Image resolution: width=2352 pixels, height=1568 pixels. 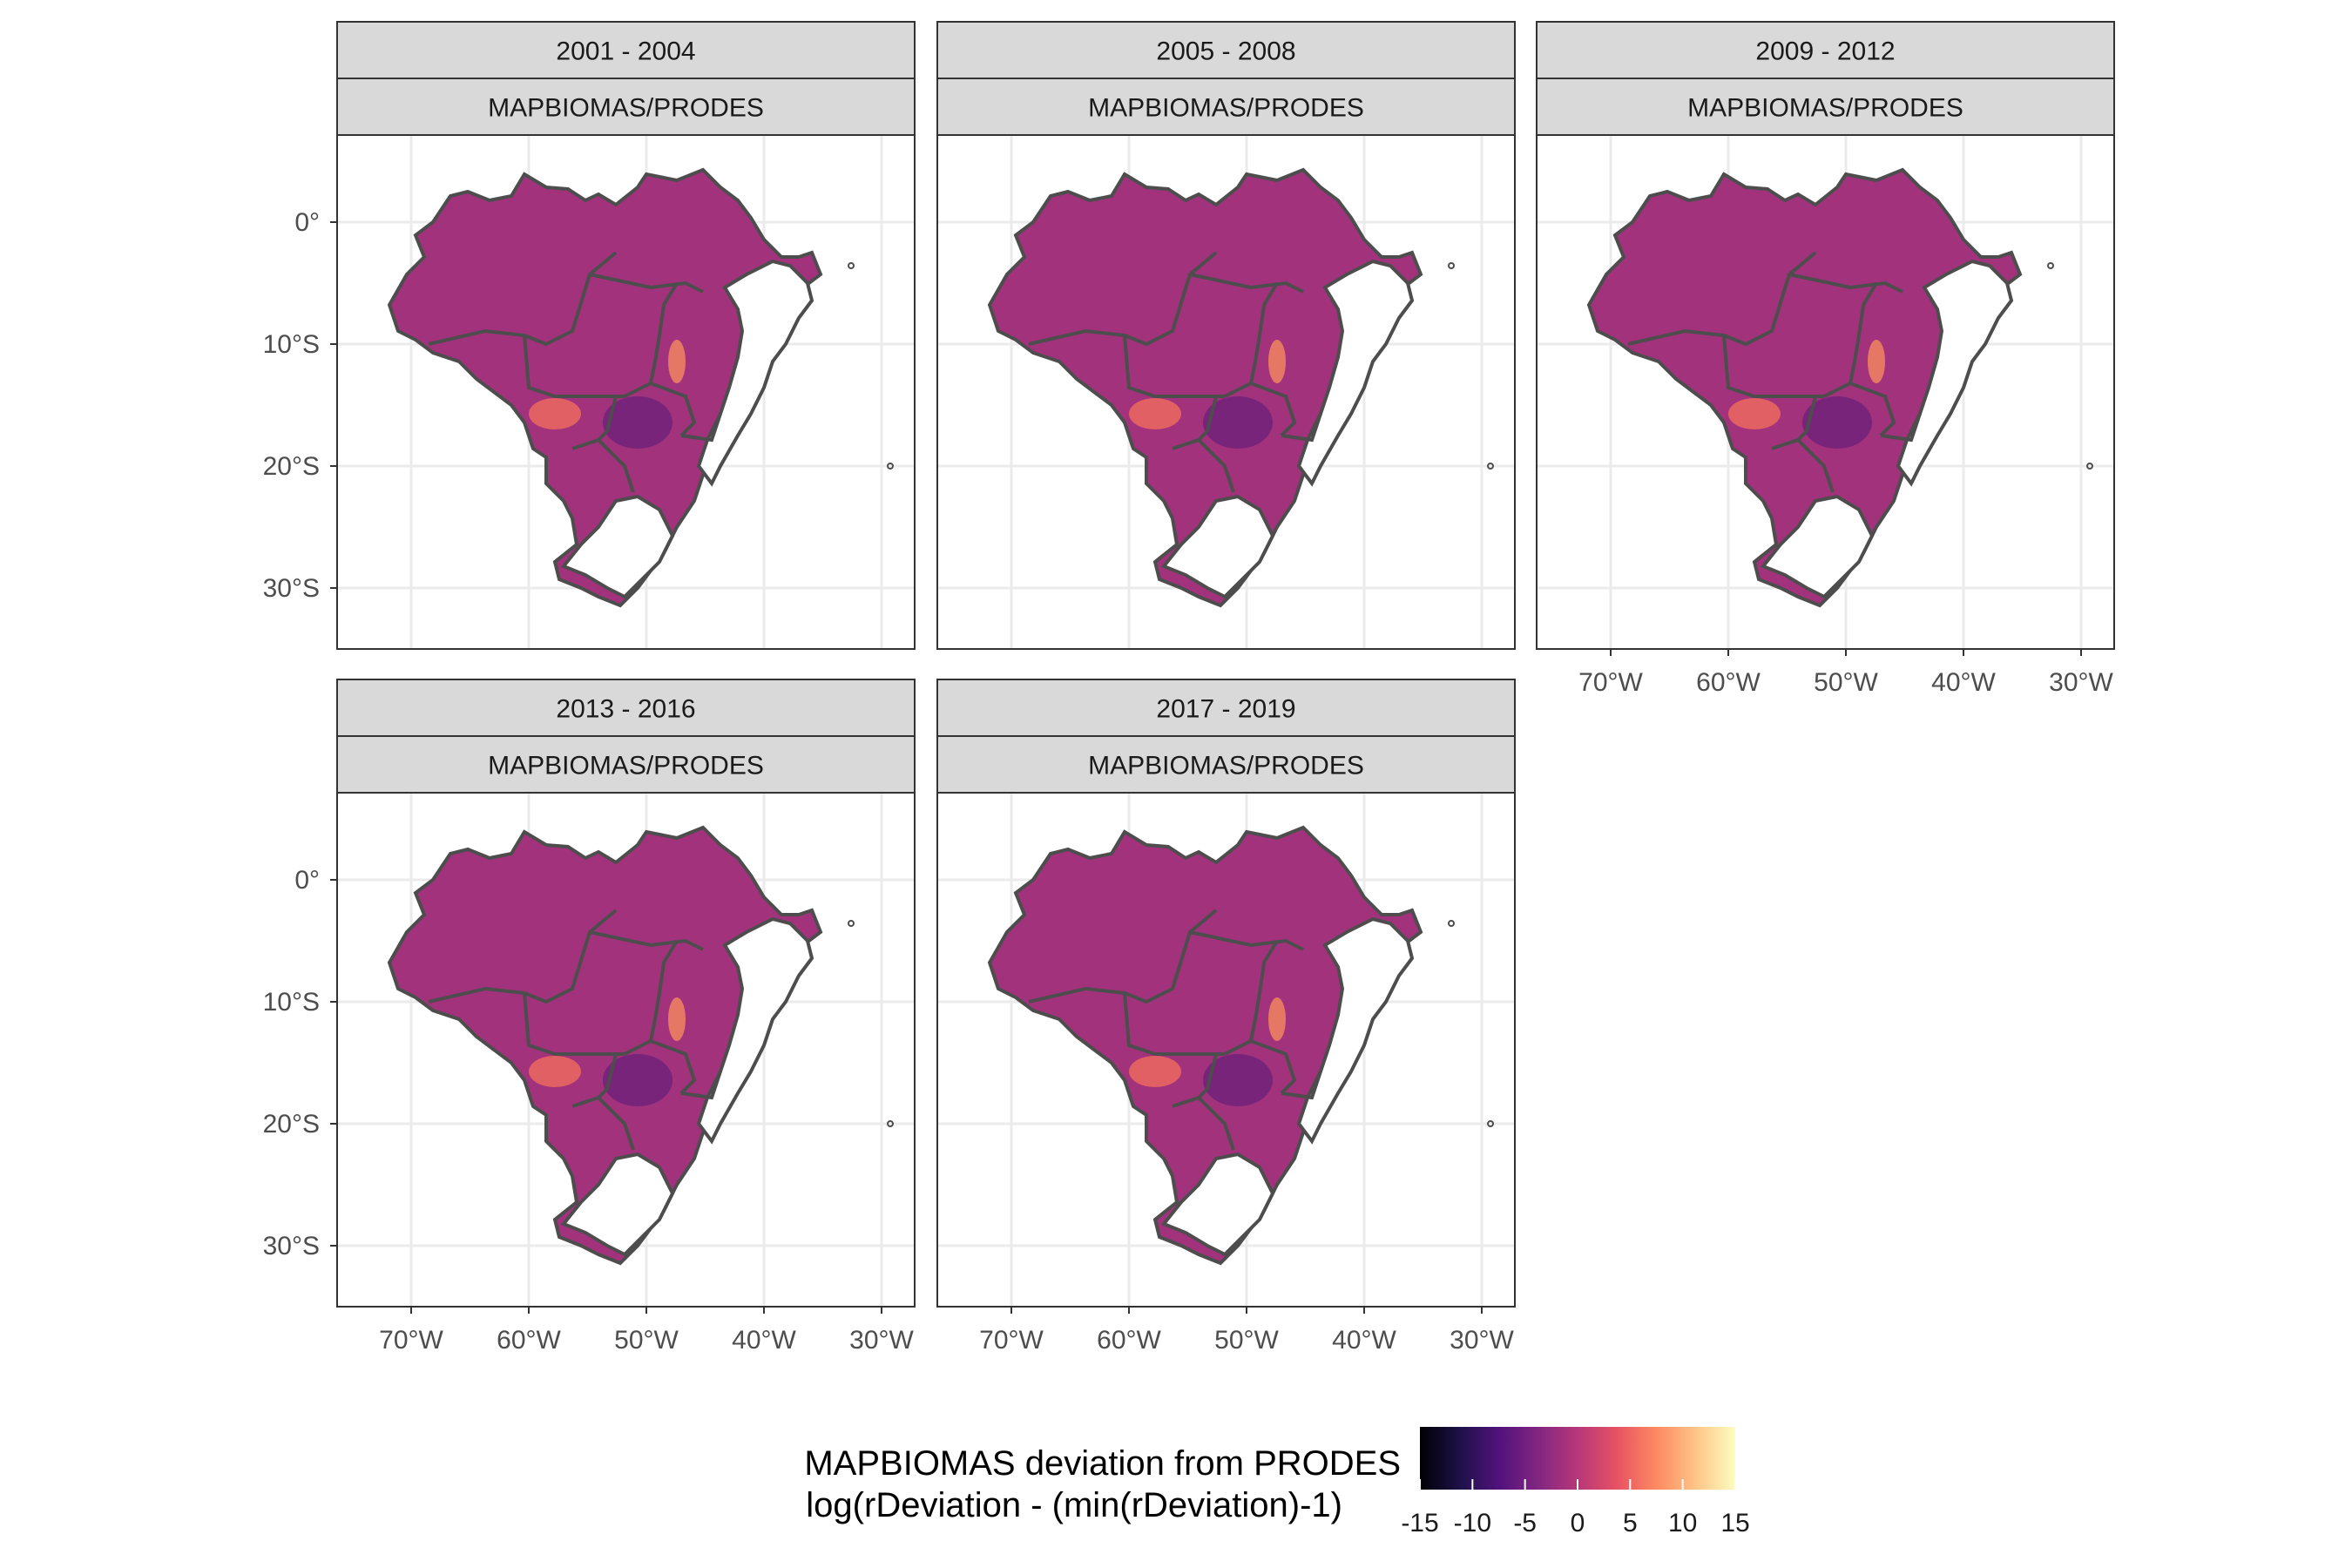 I want to click on legend-title-line1: MAPBIOMAS deviation from PRODES, so click(x=1103, y=1463).